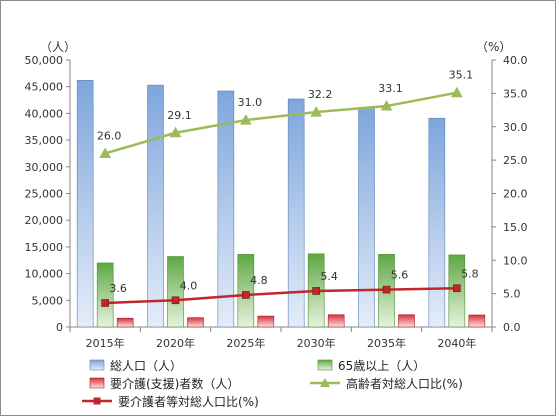  What do you see at coordinates (404, 383) in the screenshot?
I see `legend-label: 高齢者対総人口比(%)` at bounding box center [404, 383].